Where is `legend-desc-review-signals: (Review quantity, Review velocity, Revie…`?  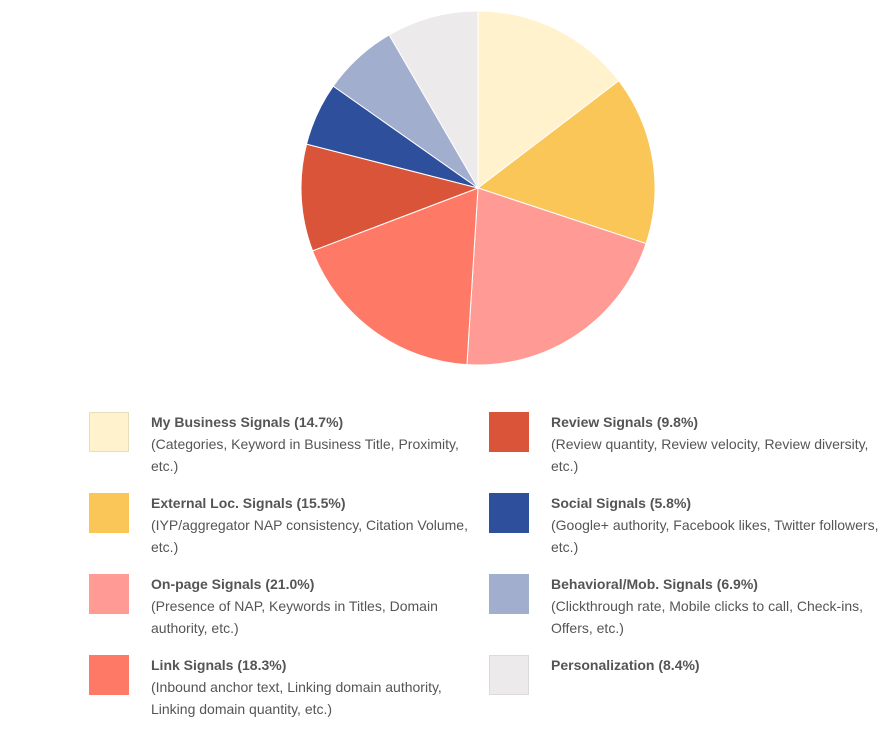
legend-desc-review-signals: (Review quantity, Review velocity, Revie… is located at coordinates (710, 455).